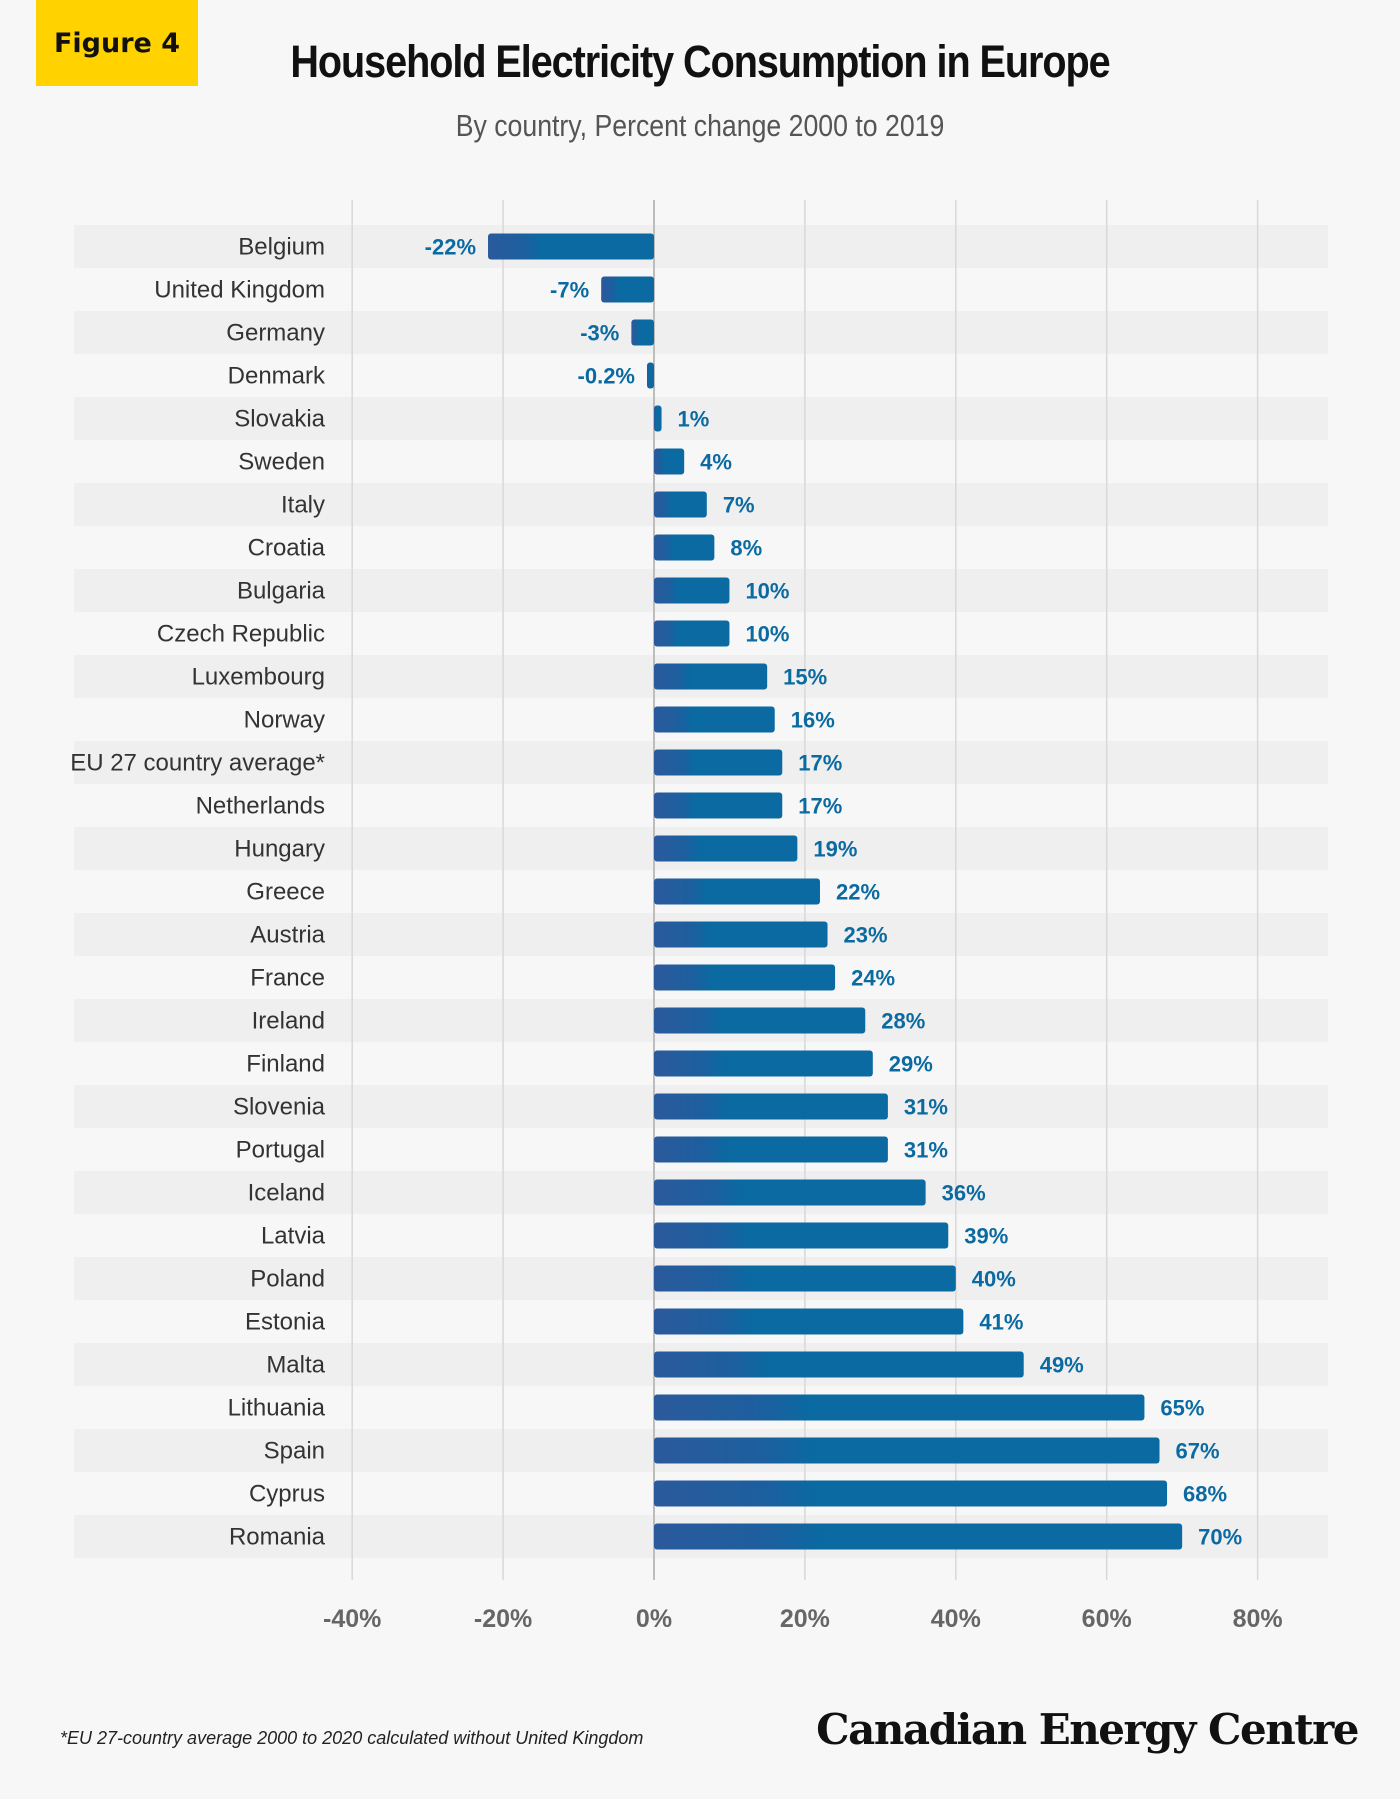 The image size is (1400, 1799). I want to click on category-label: Norway, so click(284, 720).